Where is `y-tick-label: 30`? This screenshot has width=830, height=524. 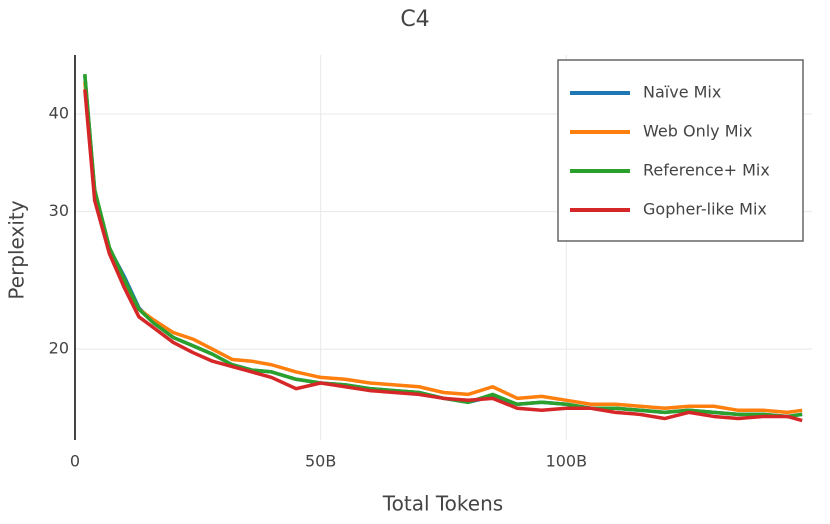 y-tick-label: 30 is located at coordinates (59, 210).